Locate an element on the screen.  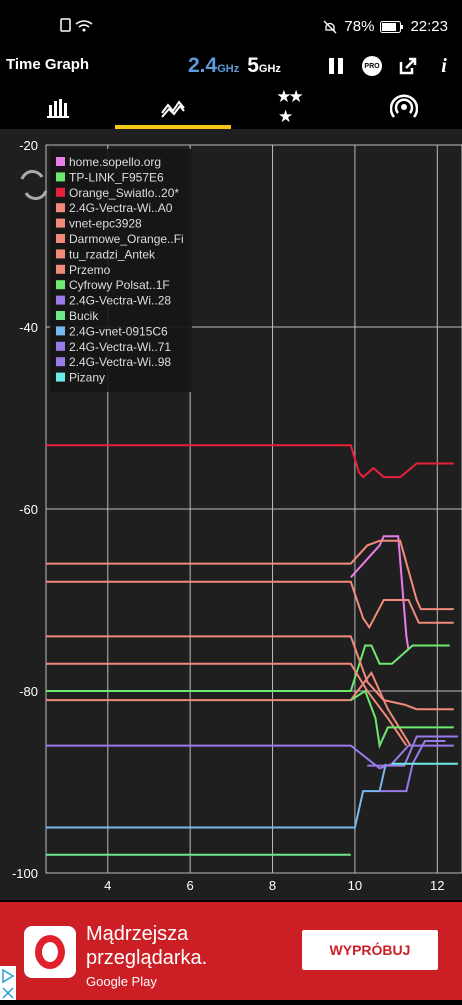
x-tick-label: 6 is located at coordinates (190, 885).